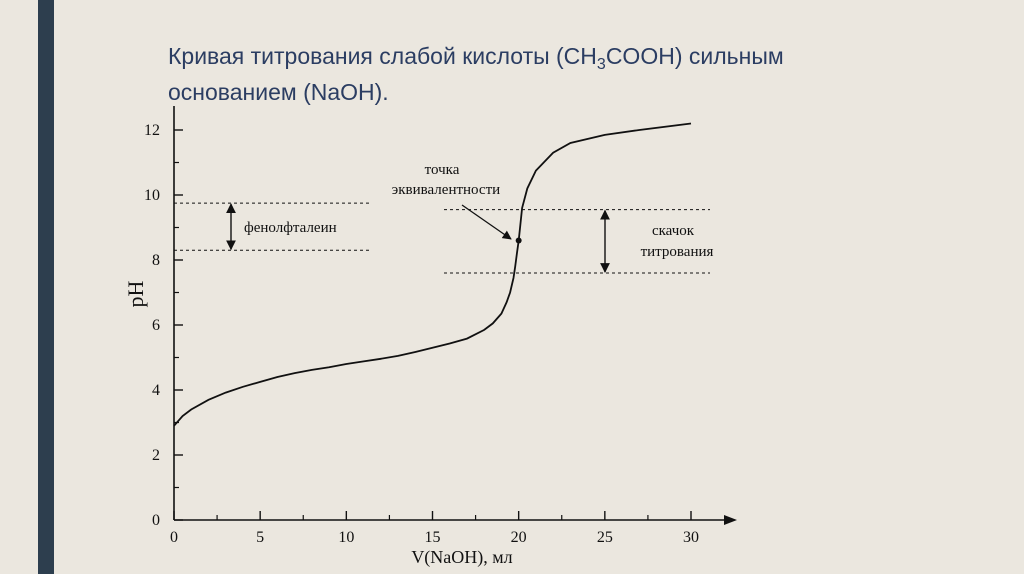 The width and height of the screenshot is (1024, 574). What do you see at coordinates (156, 455) in the screenshot?
I see `y-tick-label: 2` at bounding box center [156, 455].